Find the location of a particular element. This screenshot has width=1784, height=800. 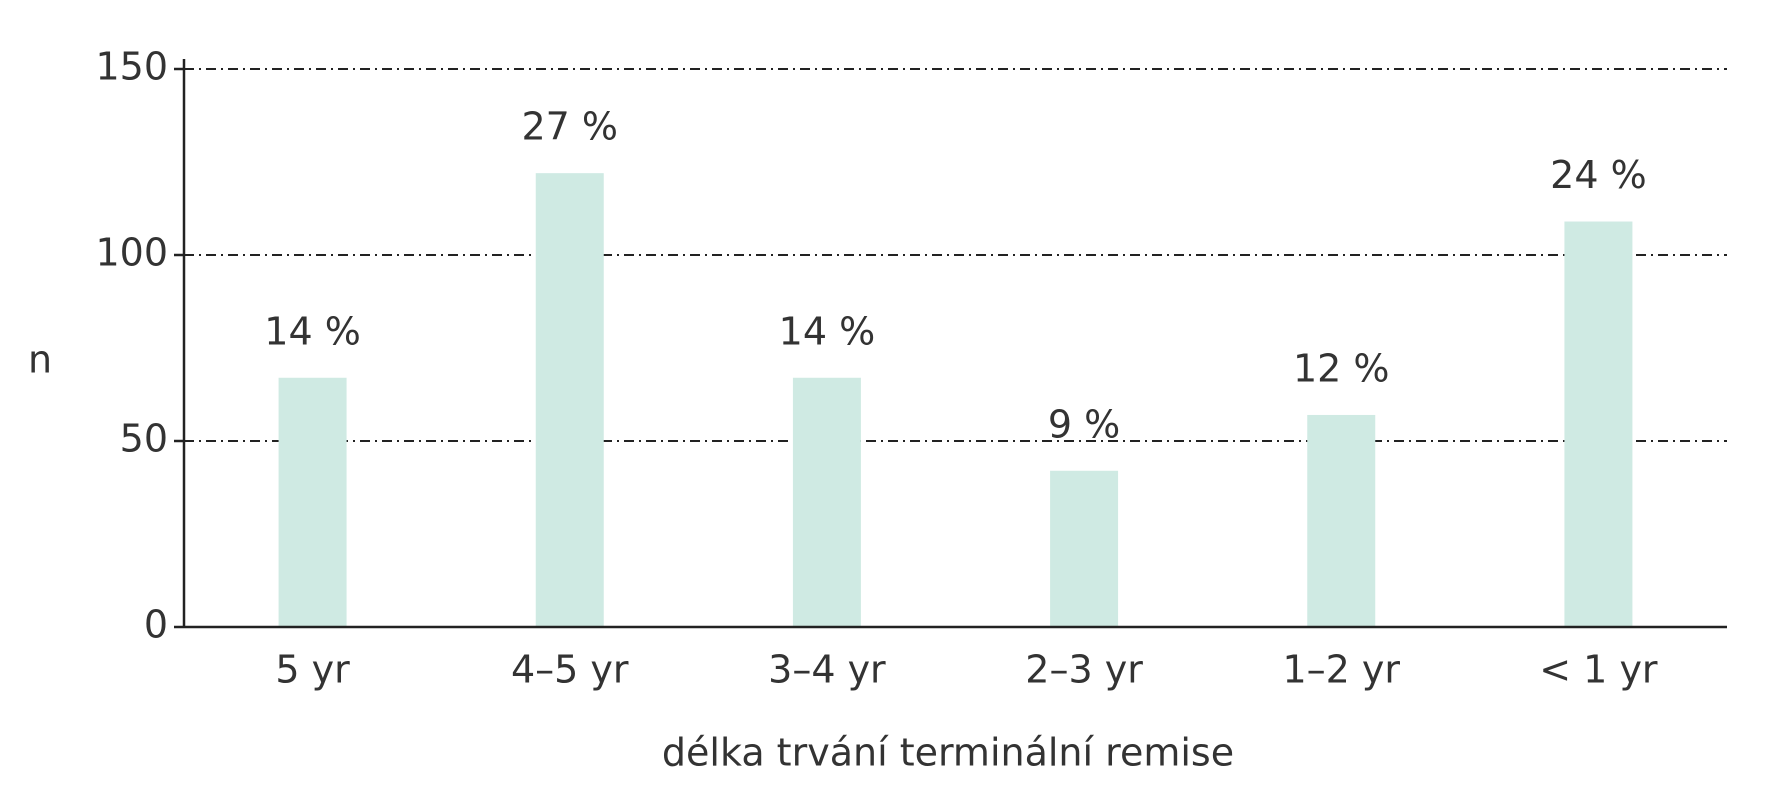

x-tick-label: < 1 yr is located at coordinates (1598, 670).